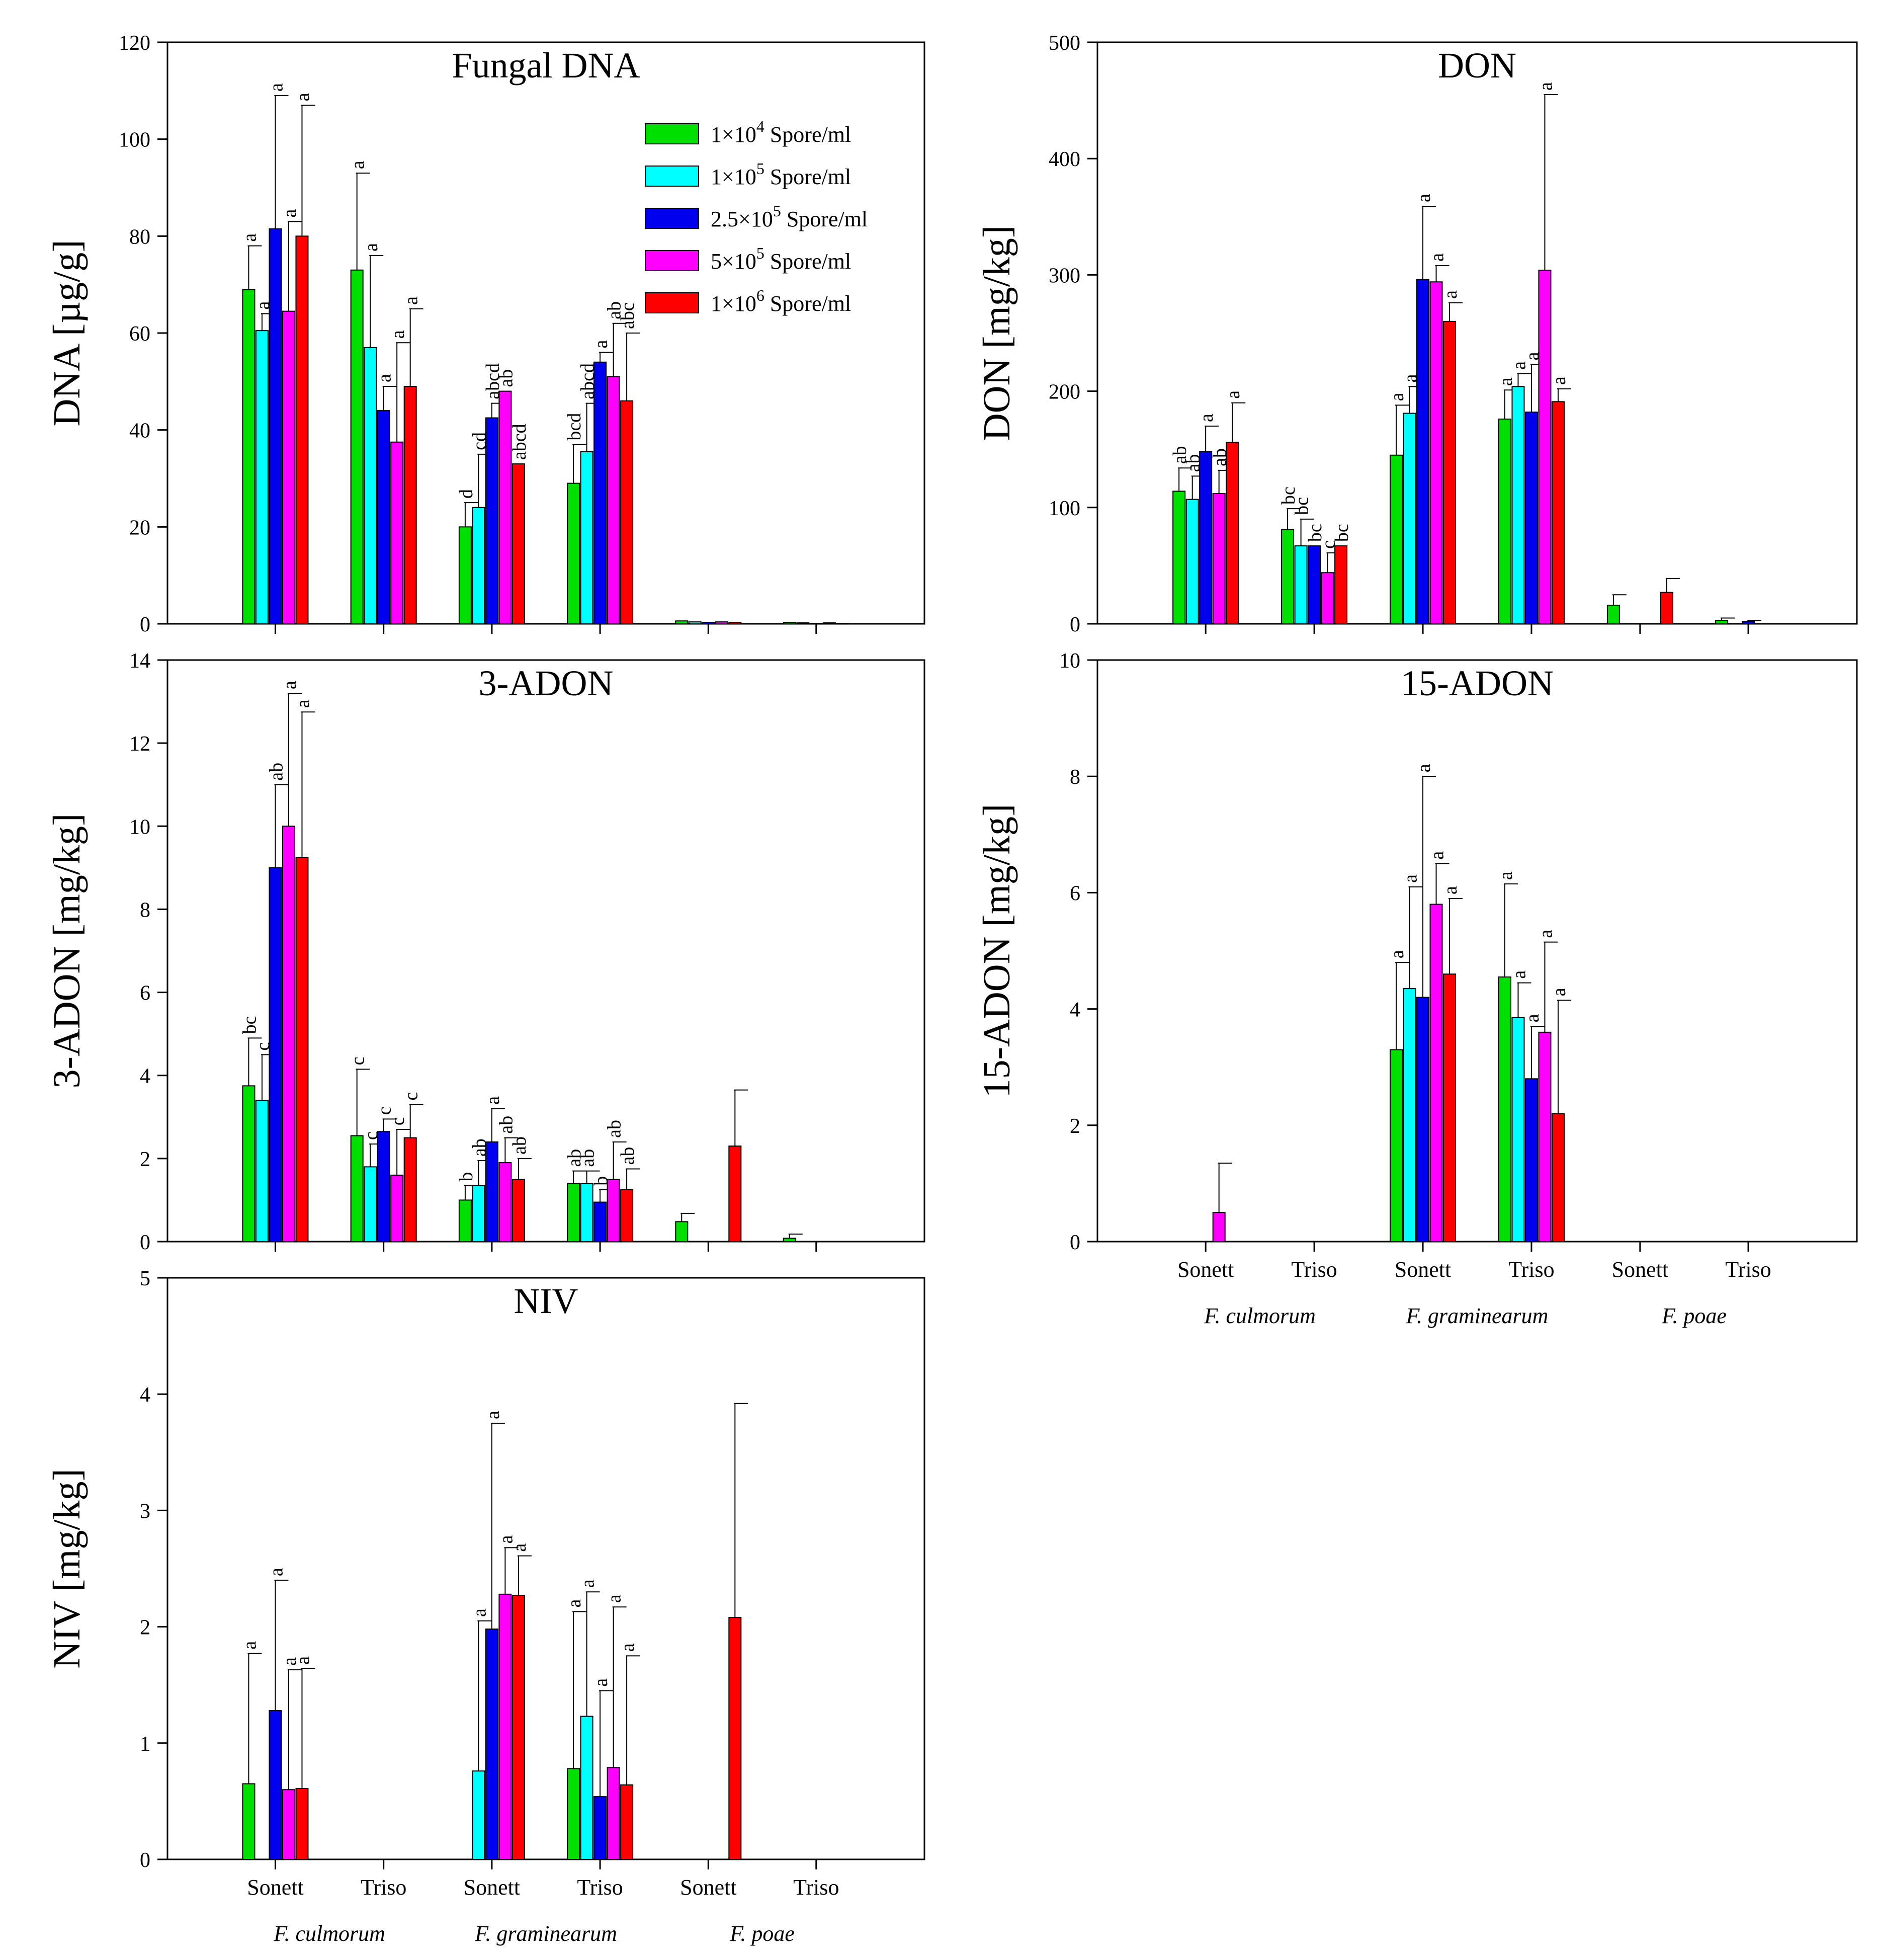 This screenshot has height=1960, width=1877. I want to click on species-label: F. poae, so click(762, 1933).